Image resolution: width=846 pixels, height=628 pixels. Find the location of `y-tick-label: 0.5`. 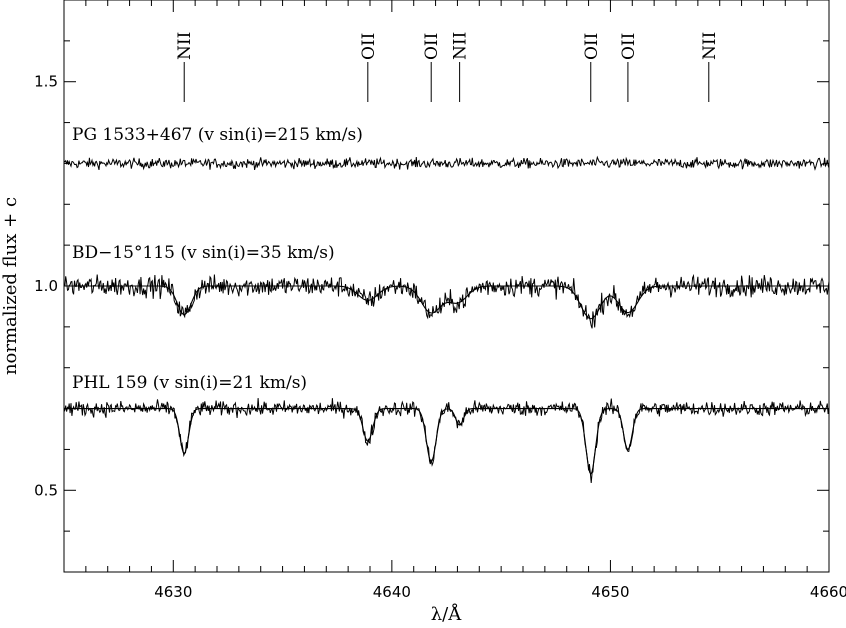

y-tick-label: 0.5 is located at coordinates (46, 490).